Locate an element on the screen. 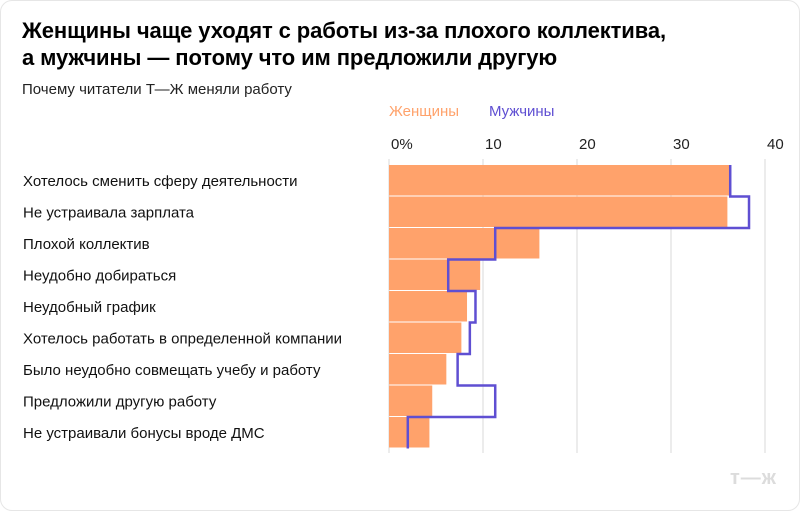 The image size is (800, 511). legend-men: Мужчины is located at coordinates (522, 111).